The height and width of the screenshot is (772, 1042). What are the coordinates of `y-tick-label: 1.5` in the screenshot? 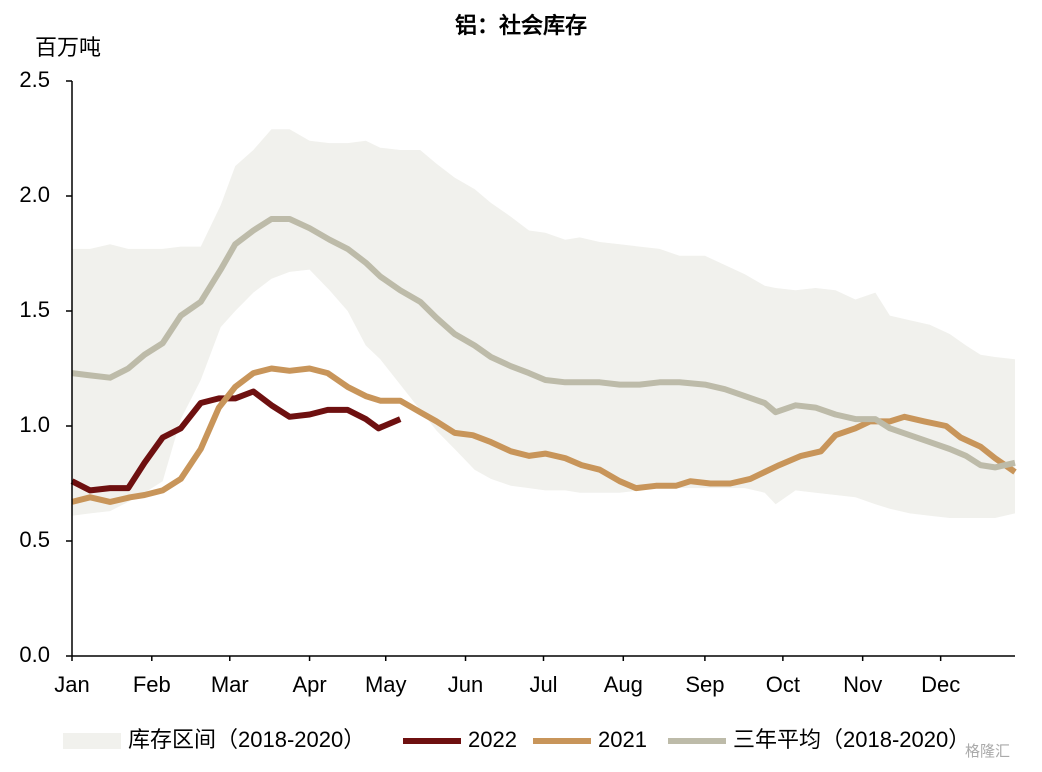 It's located at (34, 309).